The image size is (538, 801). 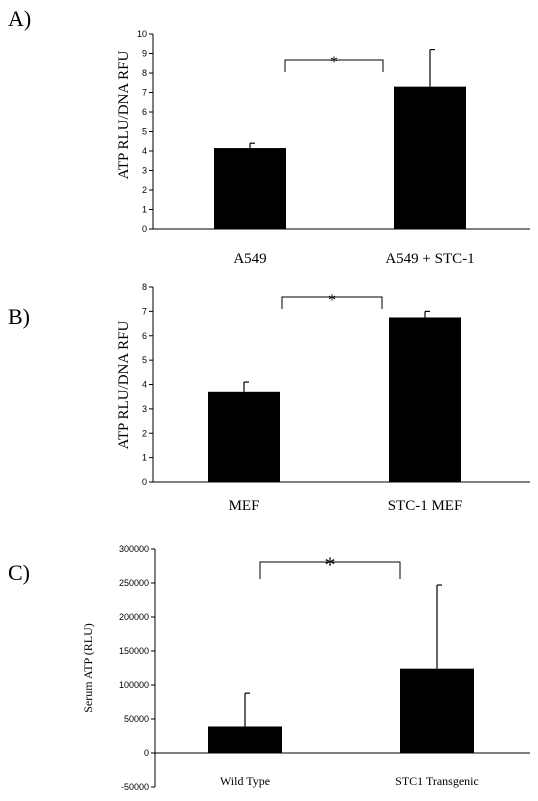 I want to click on panel-c-significance: *, so click(x=330, y=565).